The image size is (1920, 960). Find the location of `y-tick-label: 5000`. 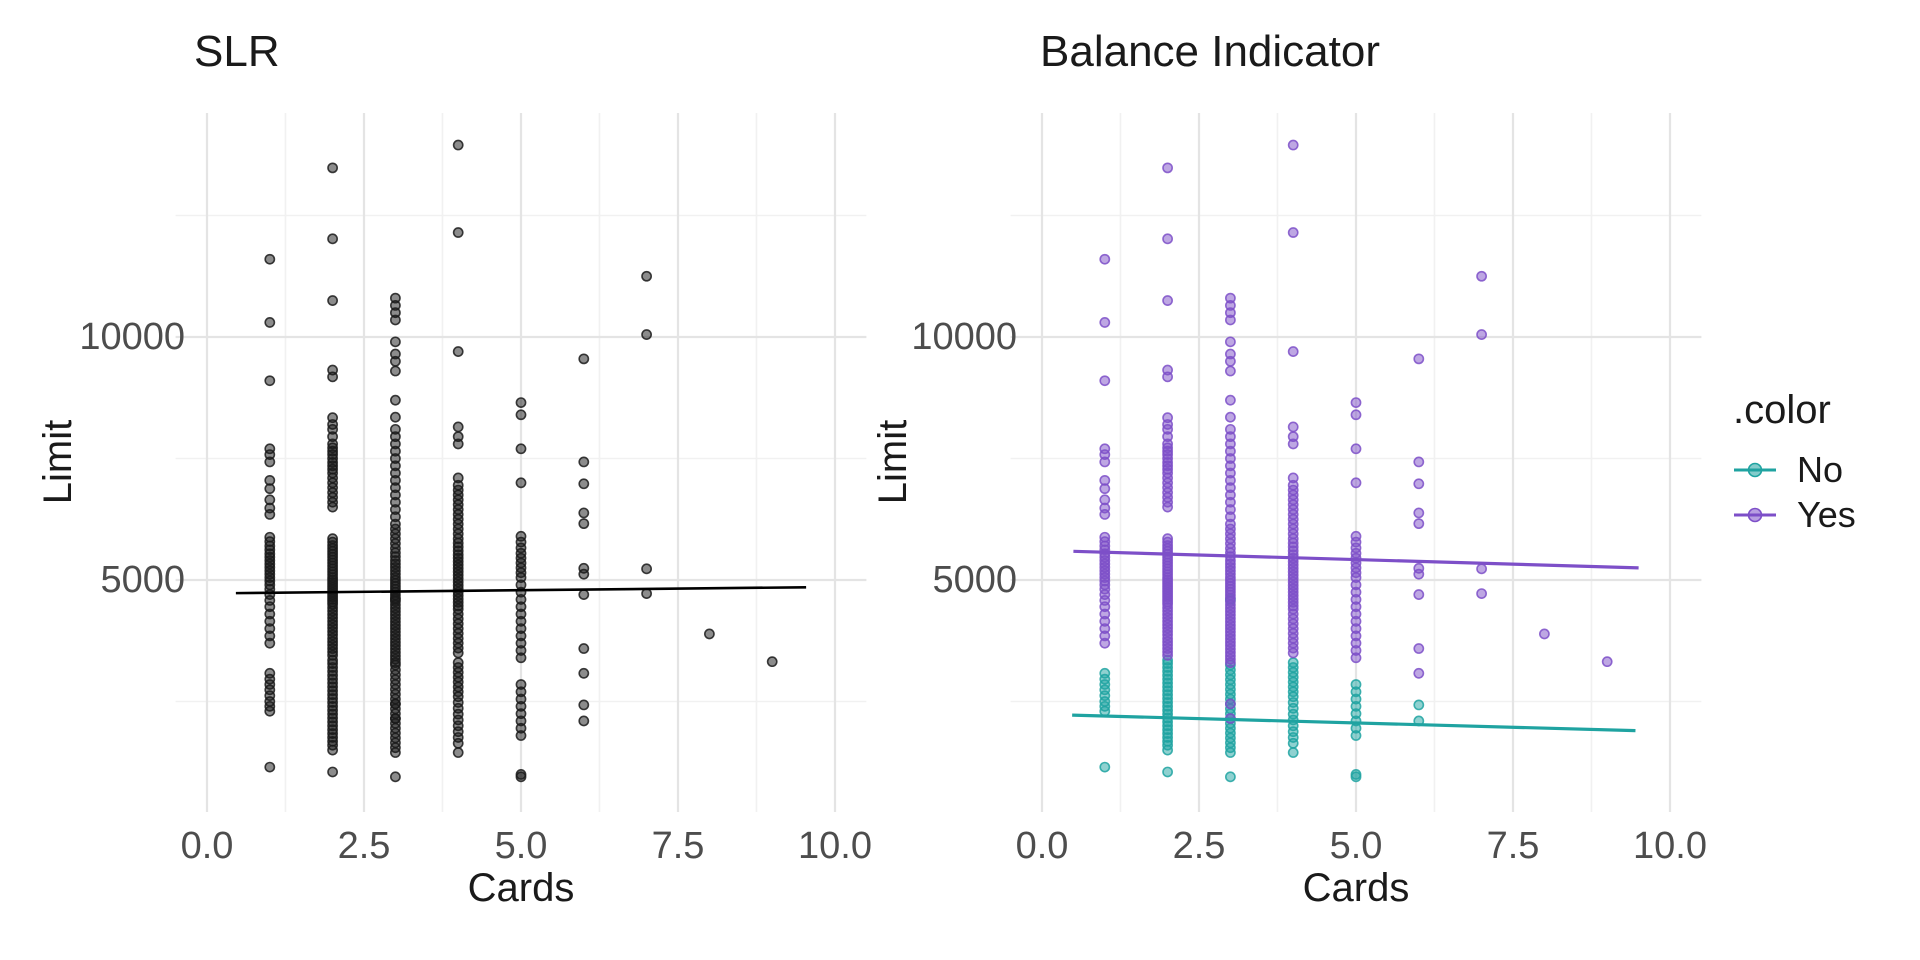

y-tick-label: 5000 is located at coordinates (142, 580).